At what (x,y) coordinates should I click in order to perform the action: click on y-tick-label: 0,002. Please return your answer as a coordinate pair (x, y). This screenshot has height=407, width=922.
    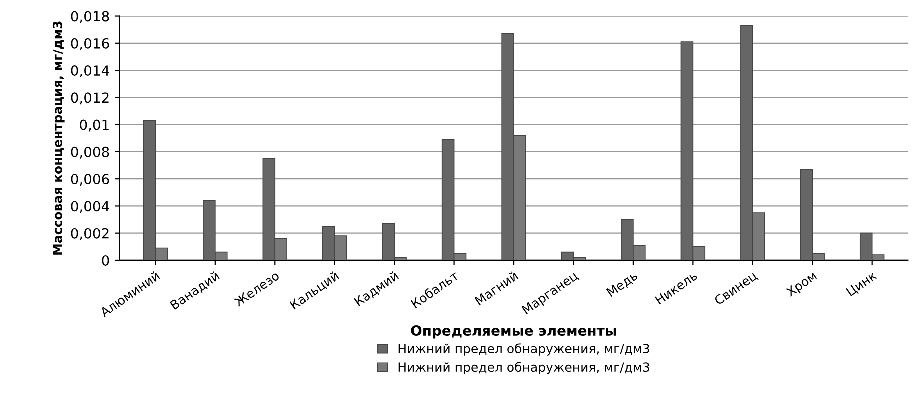
    Looking at the image, I should click on (90, 234).